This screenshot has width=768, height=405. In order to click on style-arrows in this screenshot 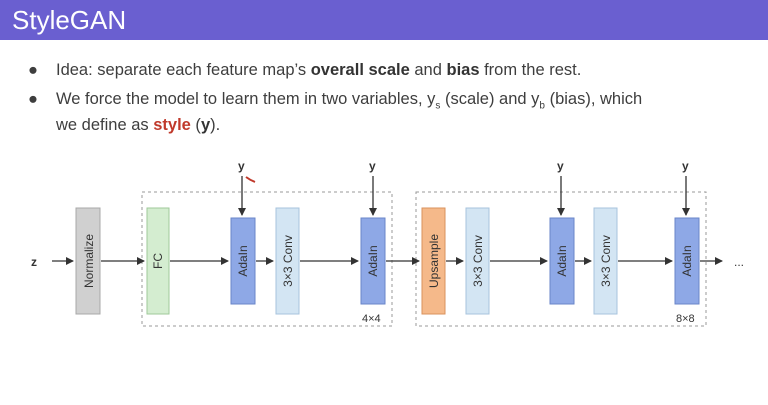, I will do `click(464, 196)`.